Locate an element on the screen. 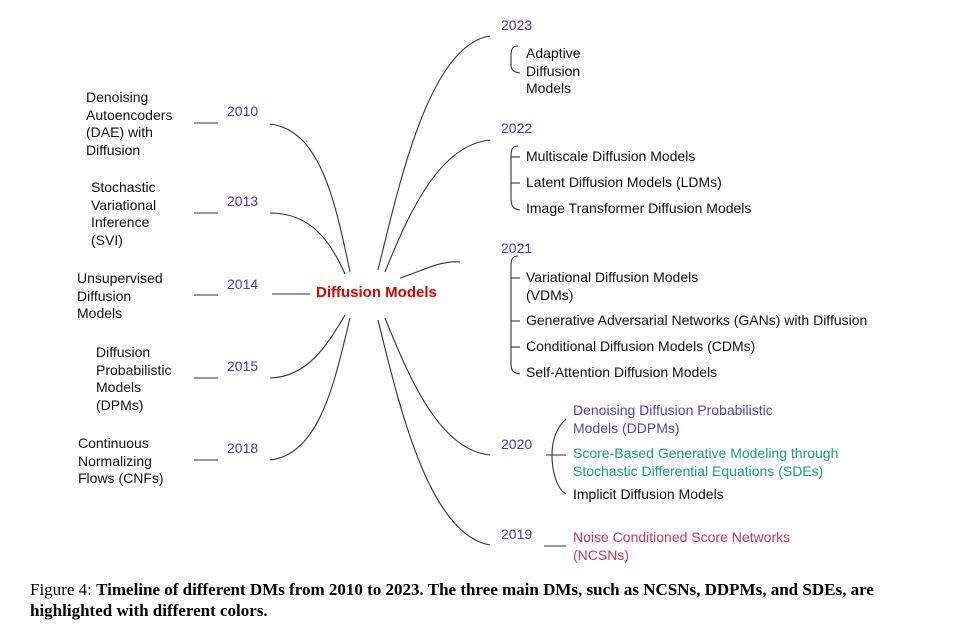 Image resolution: width=958 pixels, height=635 pixels. year-label-2022: 2022 is located at coordinates (517, 128).